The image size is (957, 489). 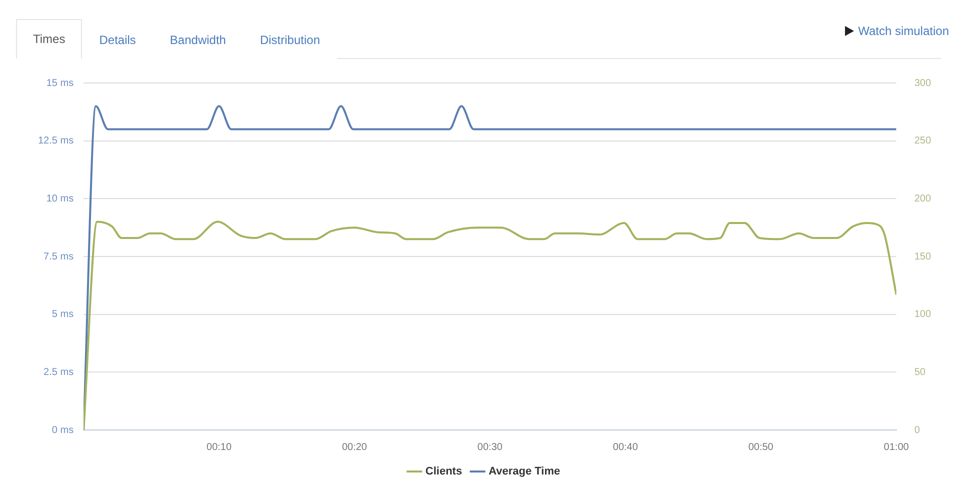 I want to click on y-tick-label: 2.5 ms, so click(x=59, y=372).